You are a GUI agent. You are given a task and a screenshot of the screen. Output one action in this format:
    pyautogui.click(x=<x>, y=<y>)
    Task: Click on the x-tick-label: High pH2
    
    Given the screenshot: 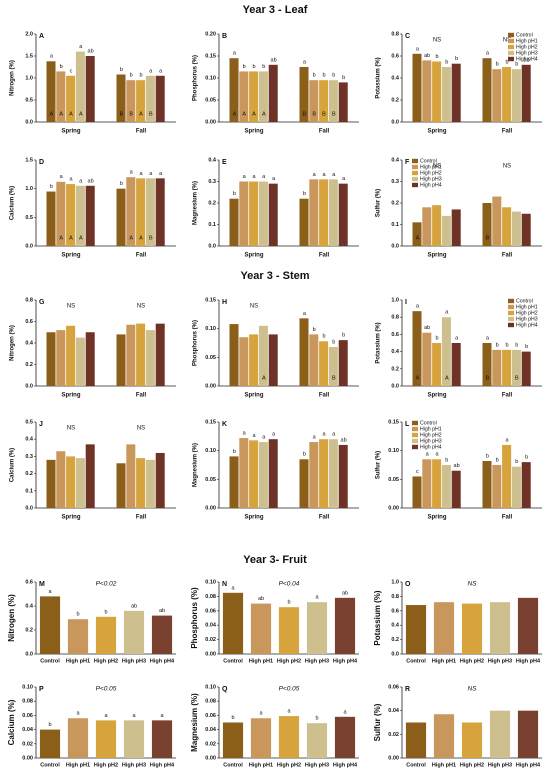 What is the action you would take?
    pyautogui.click(x=106, y=765)
    